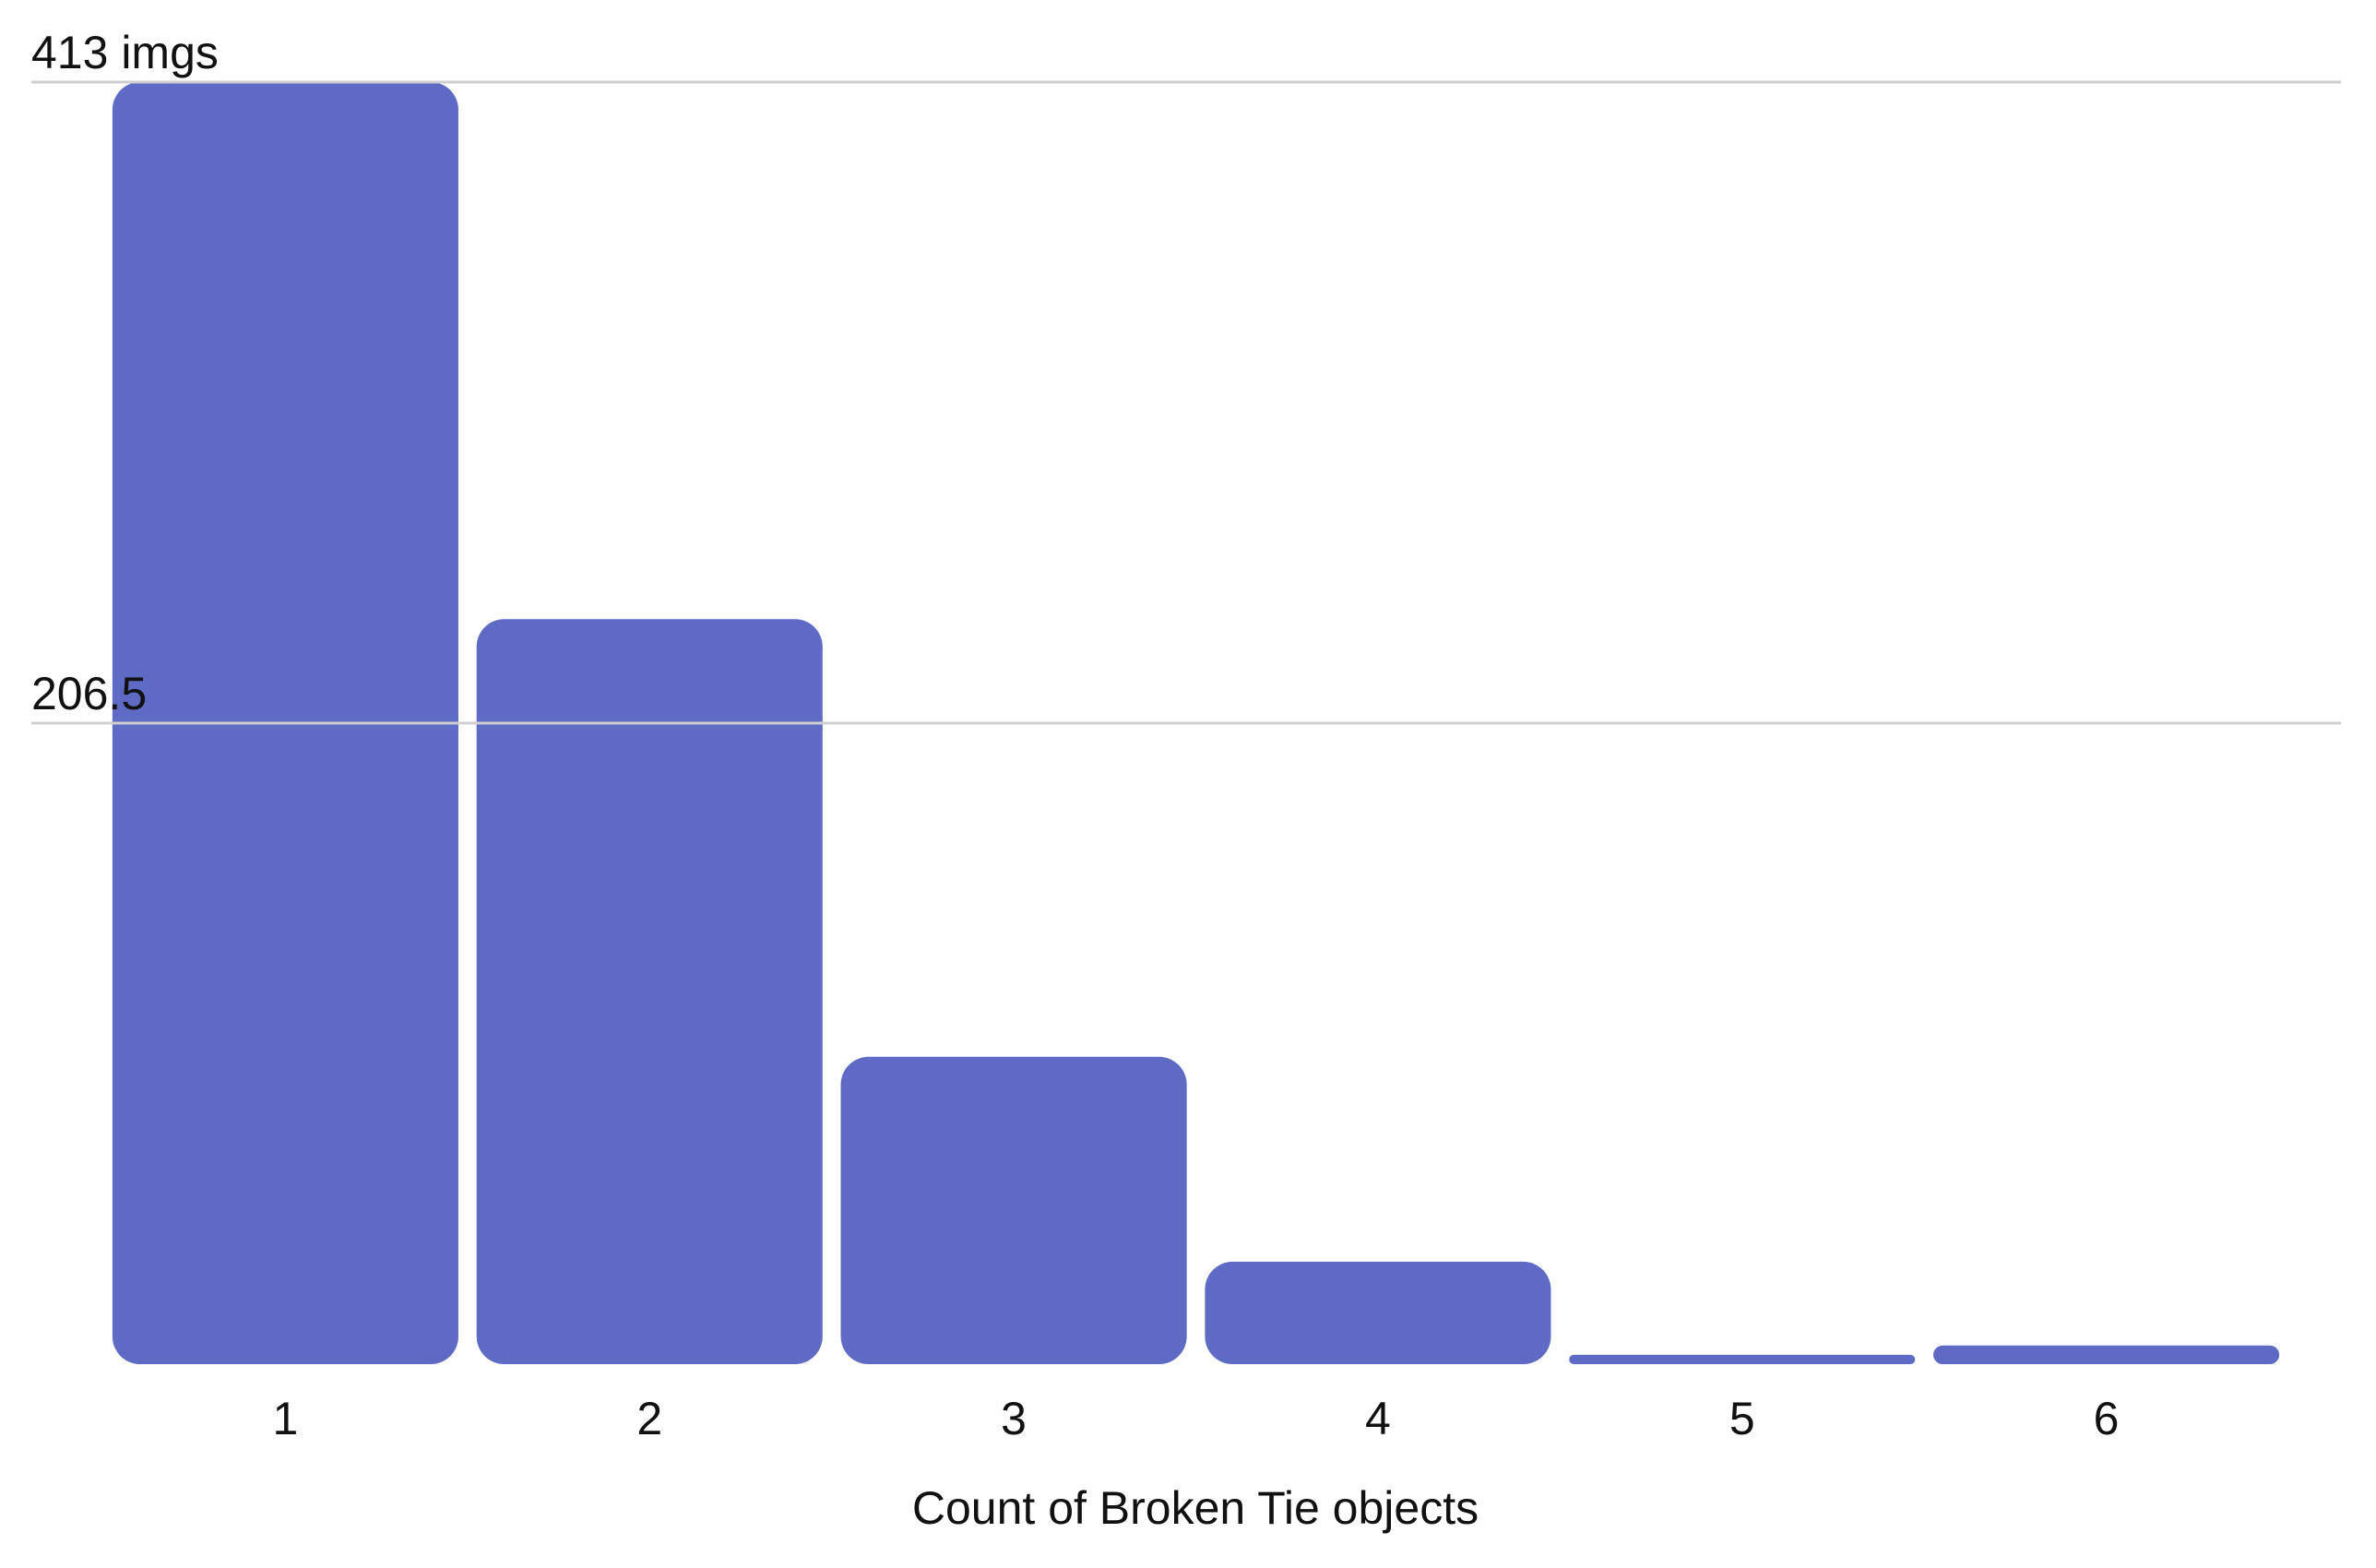 The height and width of the screenshot is (1568, 2376). I want to click on x-tick-label: 2, so click(649, 1418).